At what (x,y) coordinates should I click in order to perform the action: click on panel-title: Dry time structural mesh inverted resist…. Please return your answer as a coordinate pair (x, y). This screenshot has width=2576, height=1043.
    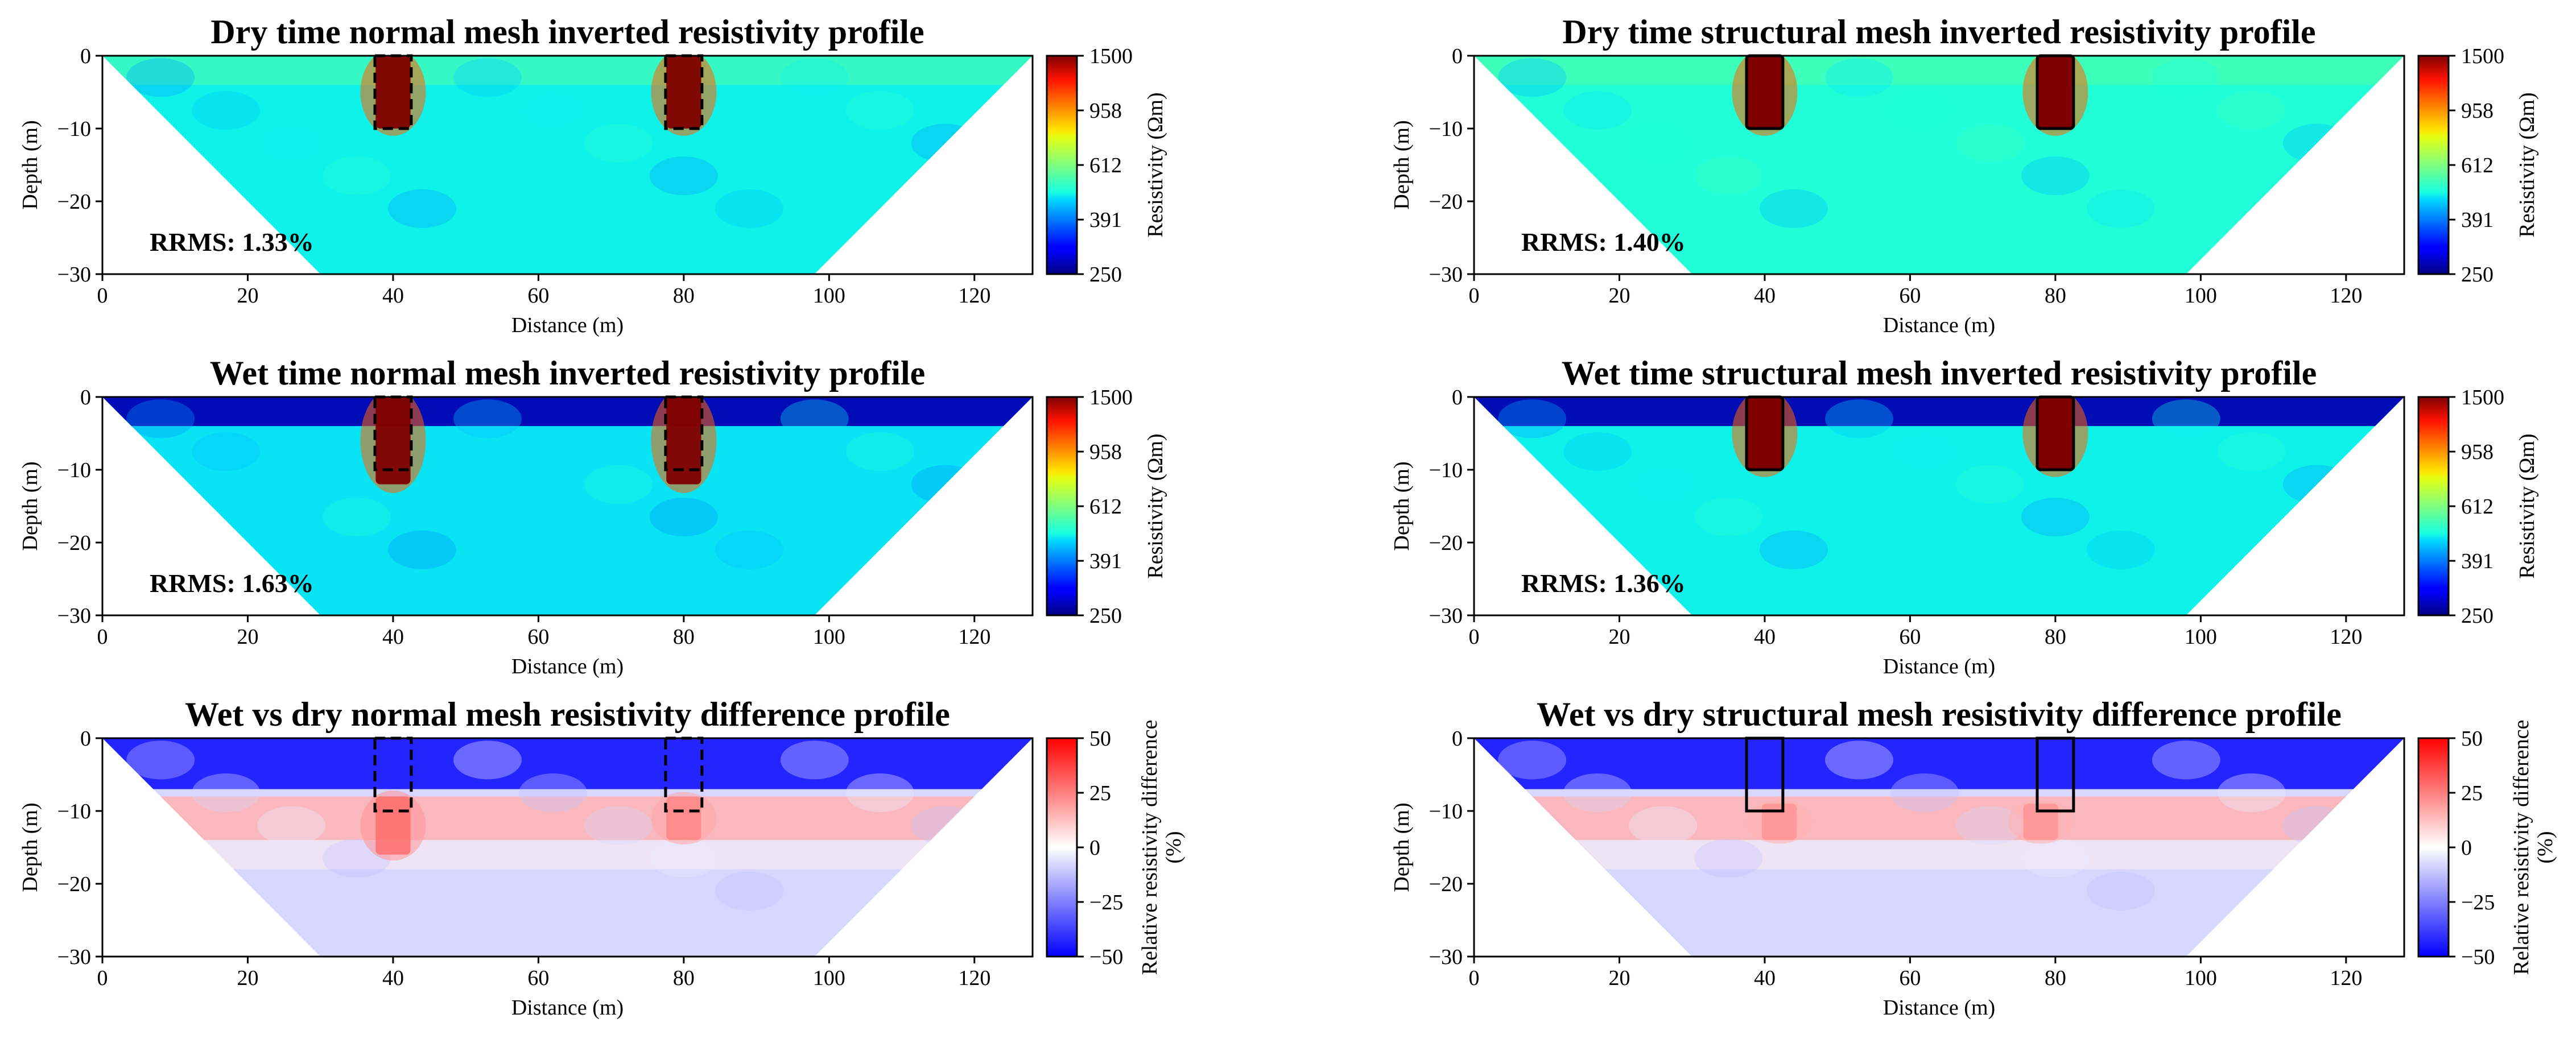
    Looking at the image, I should click on (1939, 32).